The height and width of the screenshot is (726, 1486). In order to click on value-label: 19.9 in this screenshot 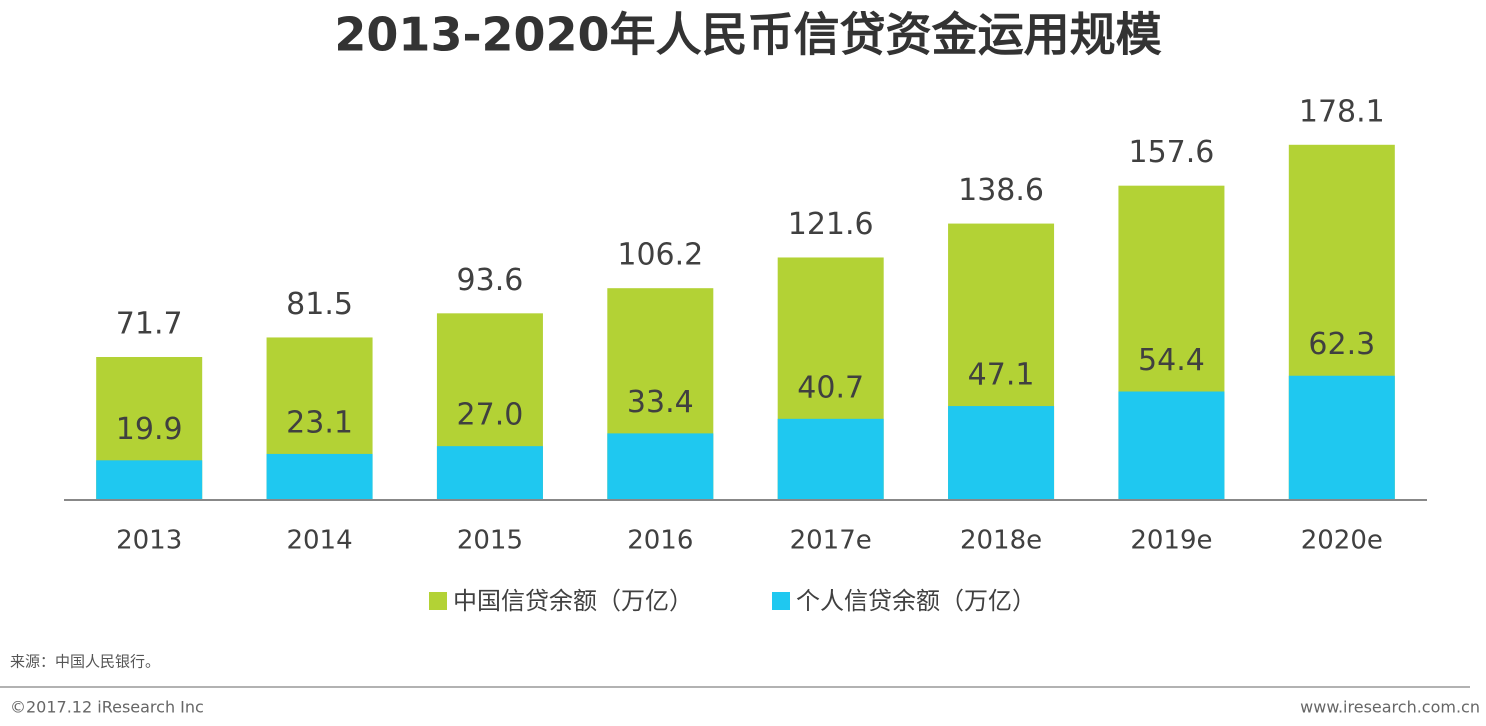, I will do `click(149, 429)`.